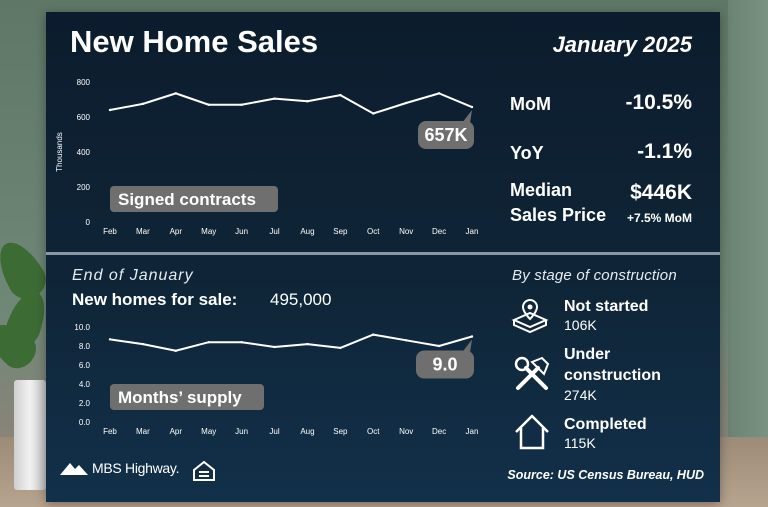  I want to click on y-tick-label: 2.0, so click(85, 403).